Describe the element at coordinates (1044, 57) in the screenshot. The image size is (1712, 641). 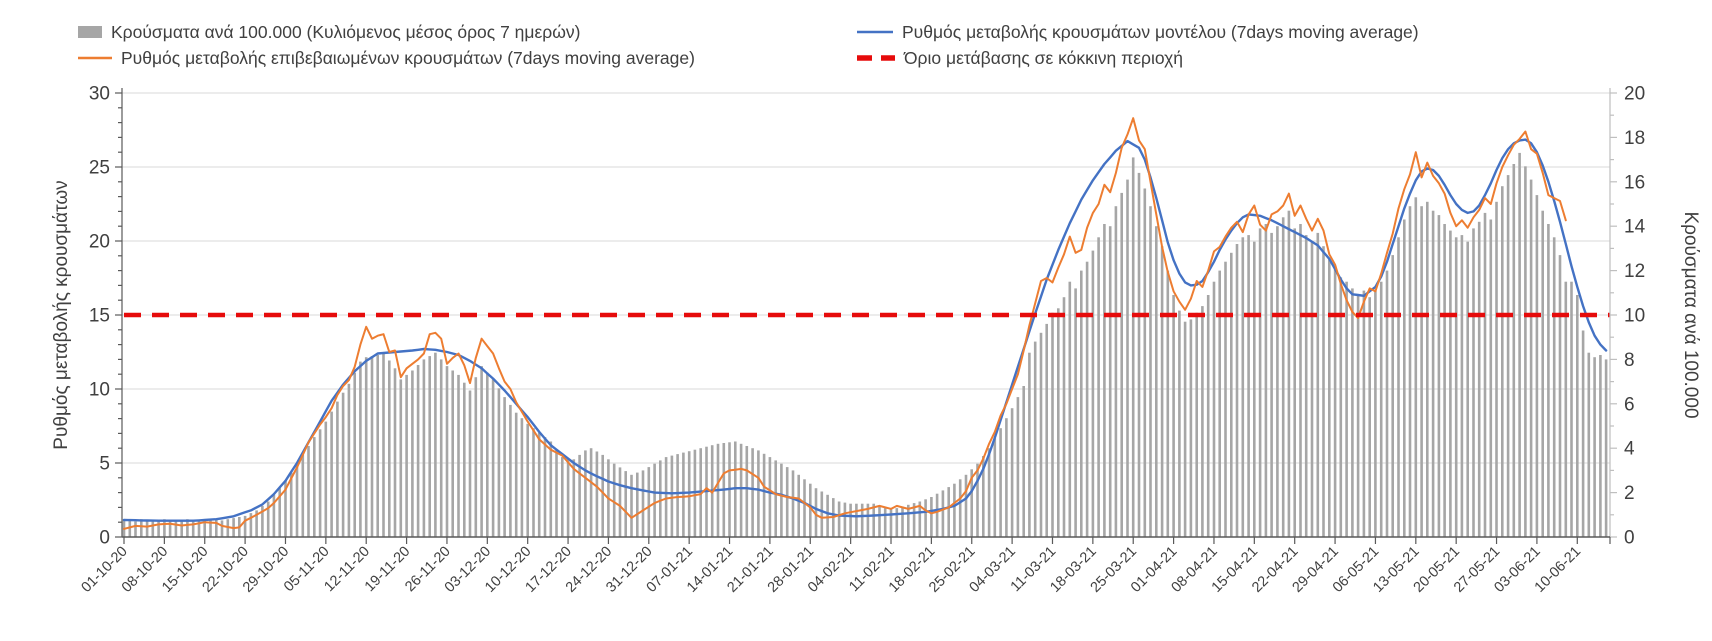
I see `legend-label-threshold: Όριο μετάβασης σε κόκκινη περιοχή` at that location.